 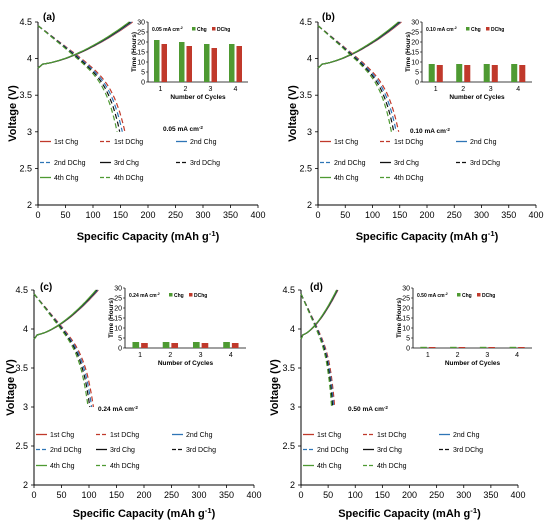 I want to click on inset-legend-title: 0.24 mA cm-2, so click(x=144, y=295).